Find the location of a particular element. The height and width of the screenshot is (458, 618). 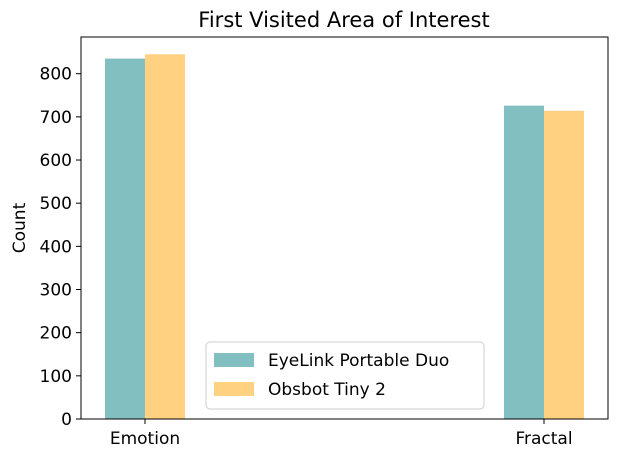

x-tick-label: Emotion is located at coordinates (145, 439).